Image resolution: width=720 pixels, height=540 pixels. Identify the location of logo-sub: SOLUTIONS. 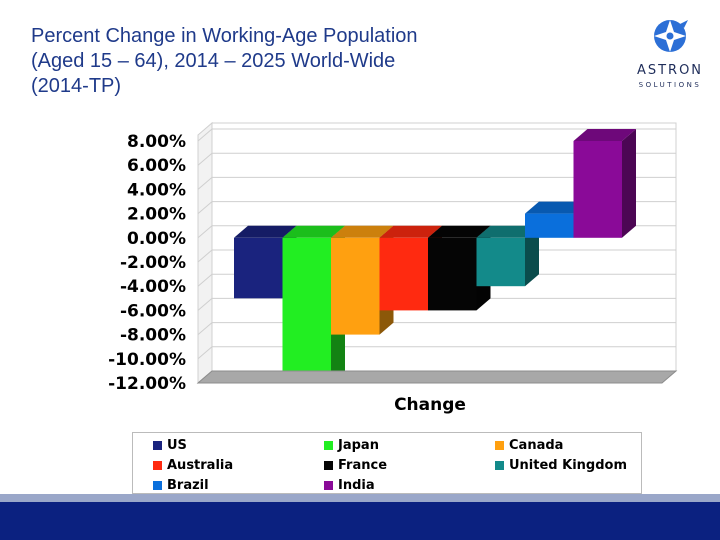
(670, 85).